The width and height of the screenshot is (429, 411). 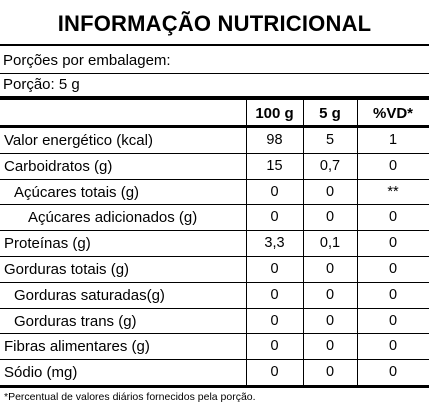 I want to click on row-label: Fibras alimentares (g), so click(x=77, y=347).